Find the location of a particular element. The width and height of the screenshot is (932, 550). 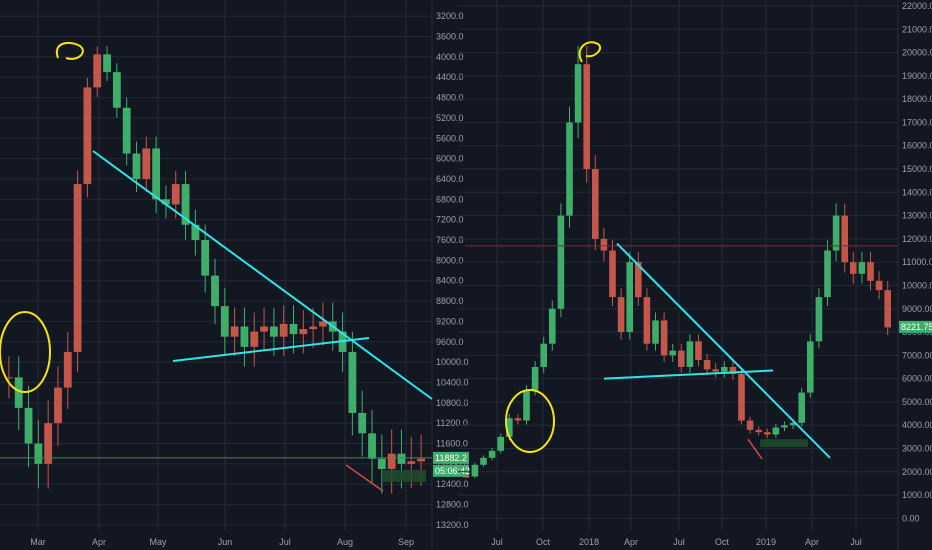

right-x-tick-label: Jul is located at coordinates (856, 542).